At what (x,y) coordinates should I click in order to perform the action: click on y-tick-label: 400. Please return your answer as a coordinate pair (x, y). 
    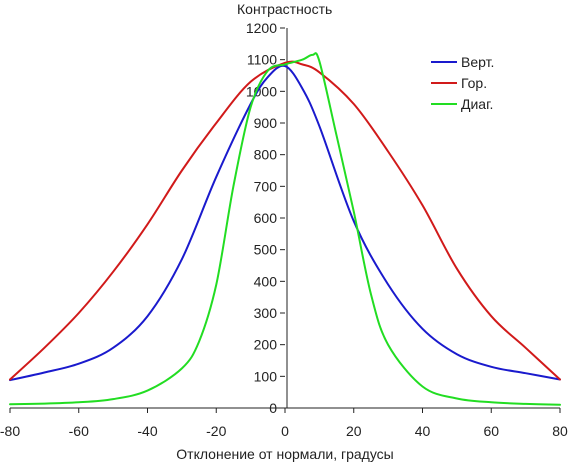
    Looking at the image, I should click on (266, 281).